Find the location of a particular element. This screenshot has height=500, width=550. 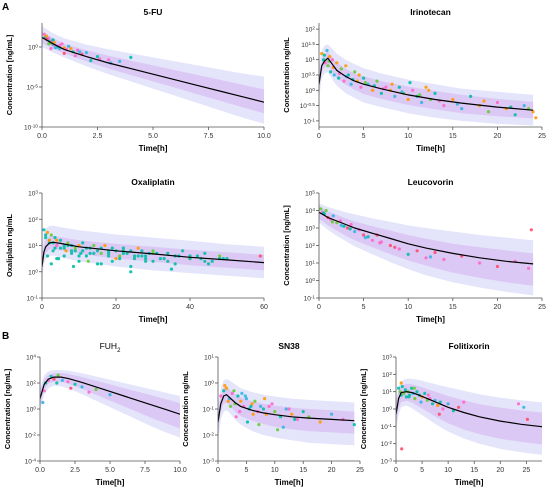

y-axis-label: Concentration [ng/mL] is located at coordinates (9, 74).